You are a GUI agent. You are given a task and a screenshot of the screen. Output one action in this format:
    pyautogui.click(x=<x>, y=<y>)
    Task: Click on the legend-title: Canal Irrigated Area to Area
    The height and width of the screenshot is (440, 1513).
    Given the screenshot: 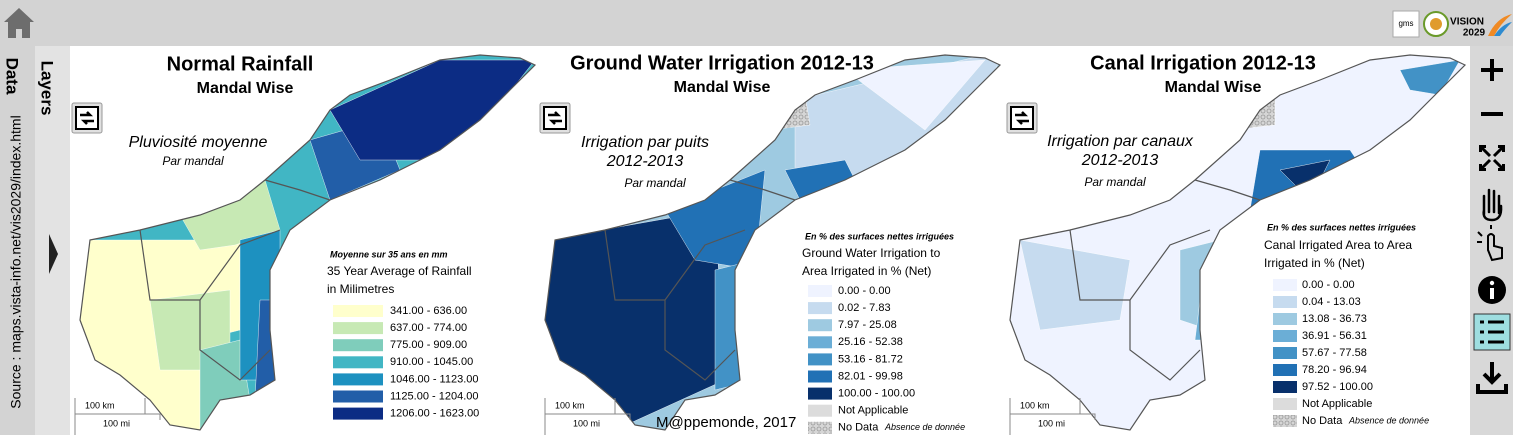 What is the action you would take?
    pyautogui.click(x=1338, y=245)
    